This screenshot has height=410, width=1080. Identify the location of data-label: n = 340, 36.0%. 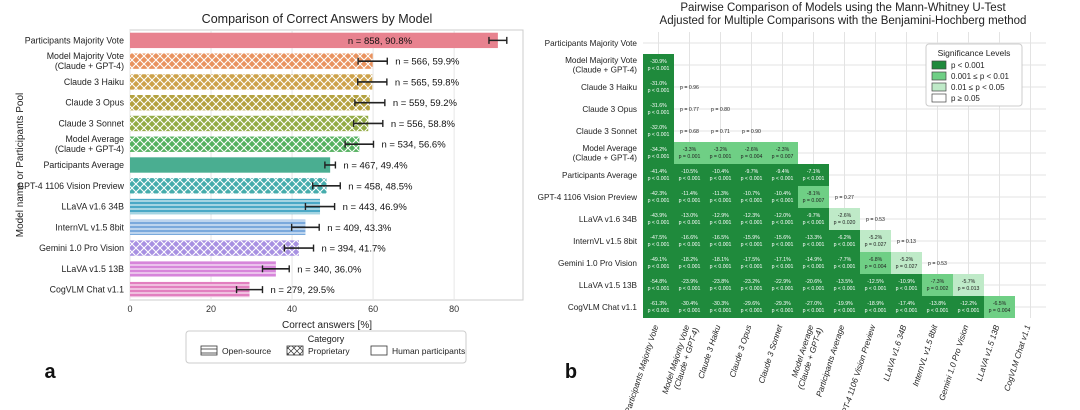
(329, 269).